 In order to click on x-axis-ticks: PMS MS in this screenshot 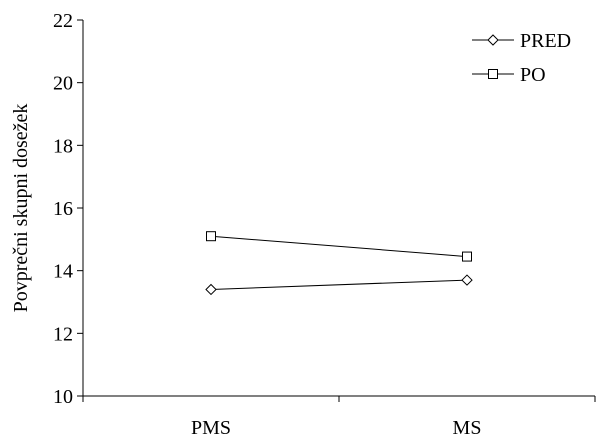, I will do `click(339, 417)`.